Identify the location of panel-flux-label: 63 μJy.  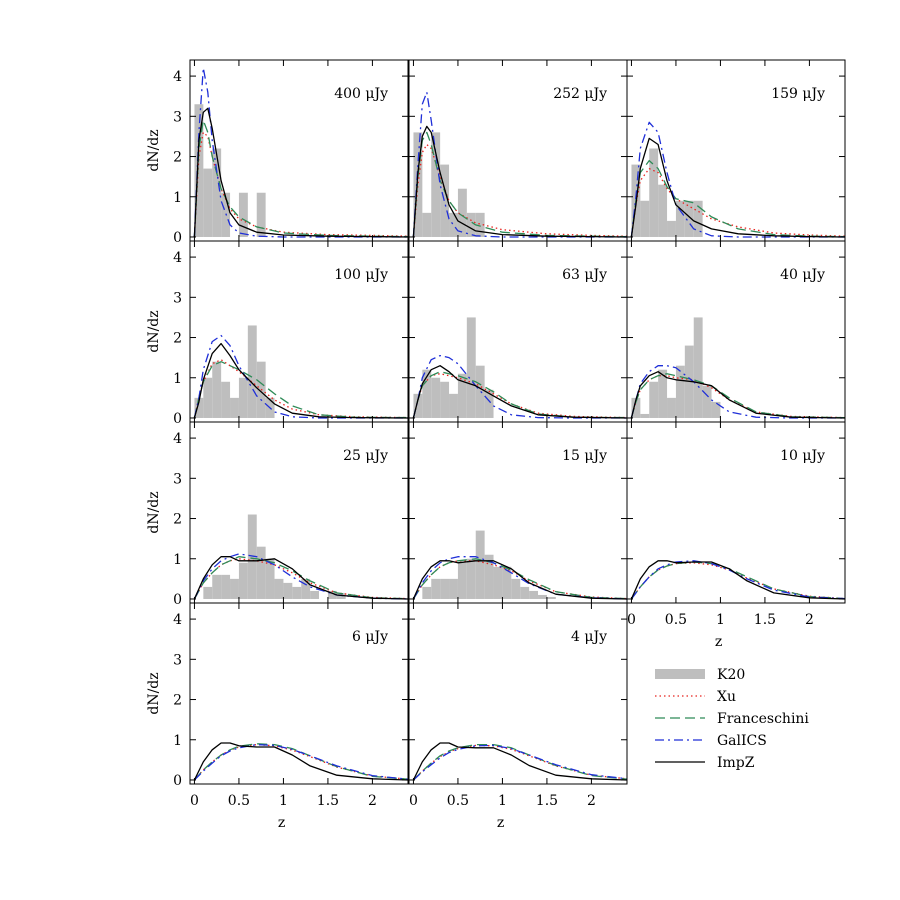
(584, 275).